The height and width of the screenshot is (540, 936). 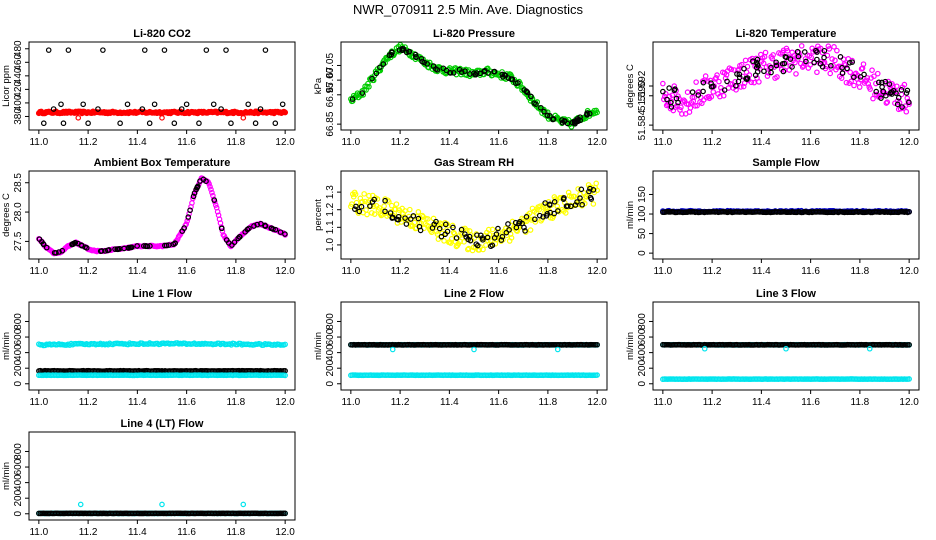 What do you see at coordinates (642, 253) in the screenshot?
I see `y-tick-label: 0` at bounding box center [642, 253].